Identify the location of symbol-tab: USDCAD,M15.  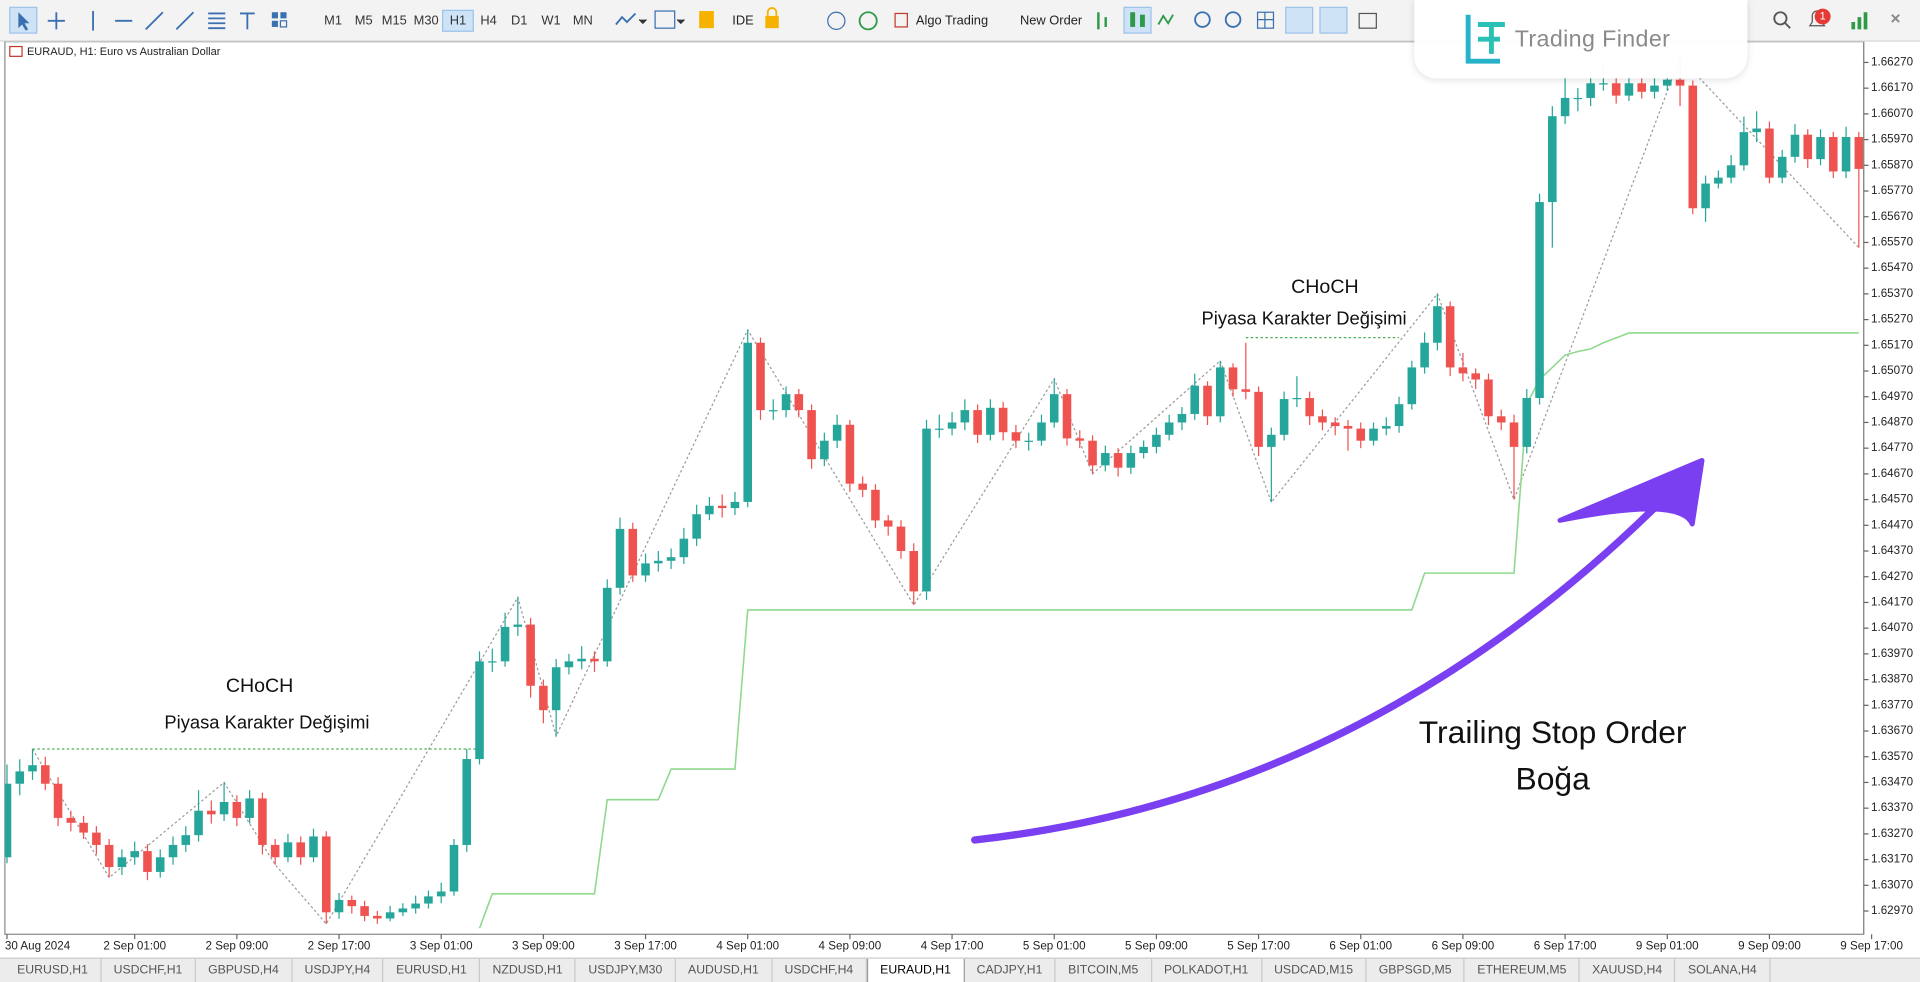
(1314, 970).